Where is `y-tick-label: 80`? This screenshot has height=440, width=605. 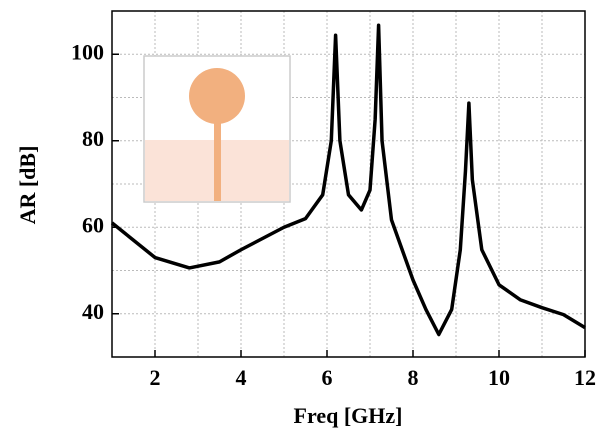
y-tick-label: 80 is located at coordinates (93, 138).